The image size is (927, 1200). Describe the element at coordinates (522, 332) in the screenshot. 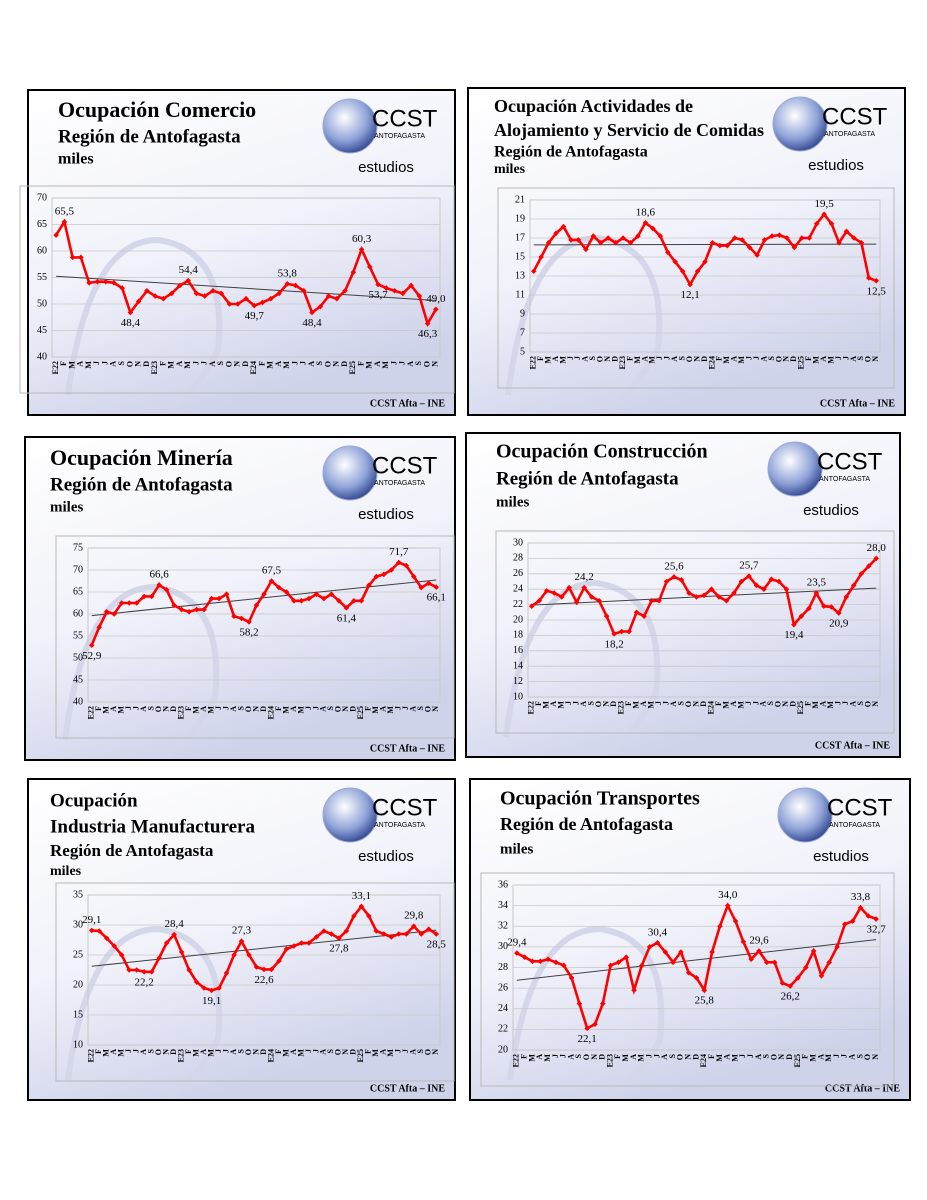

I see `y-tick-label: 7` at that location.